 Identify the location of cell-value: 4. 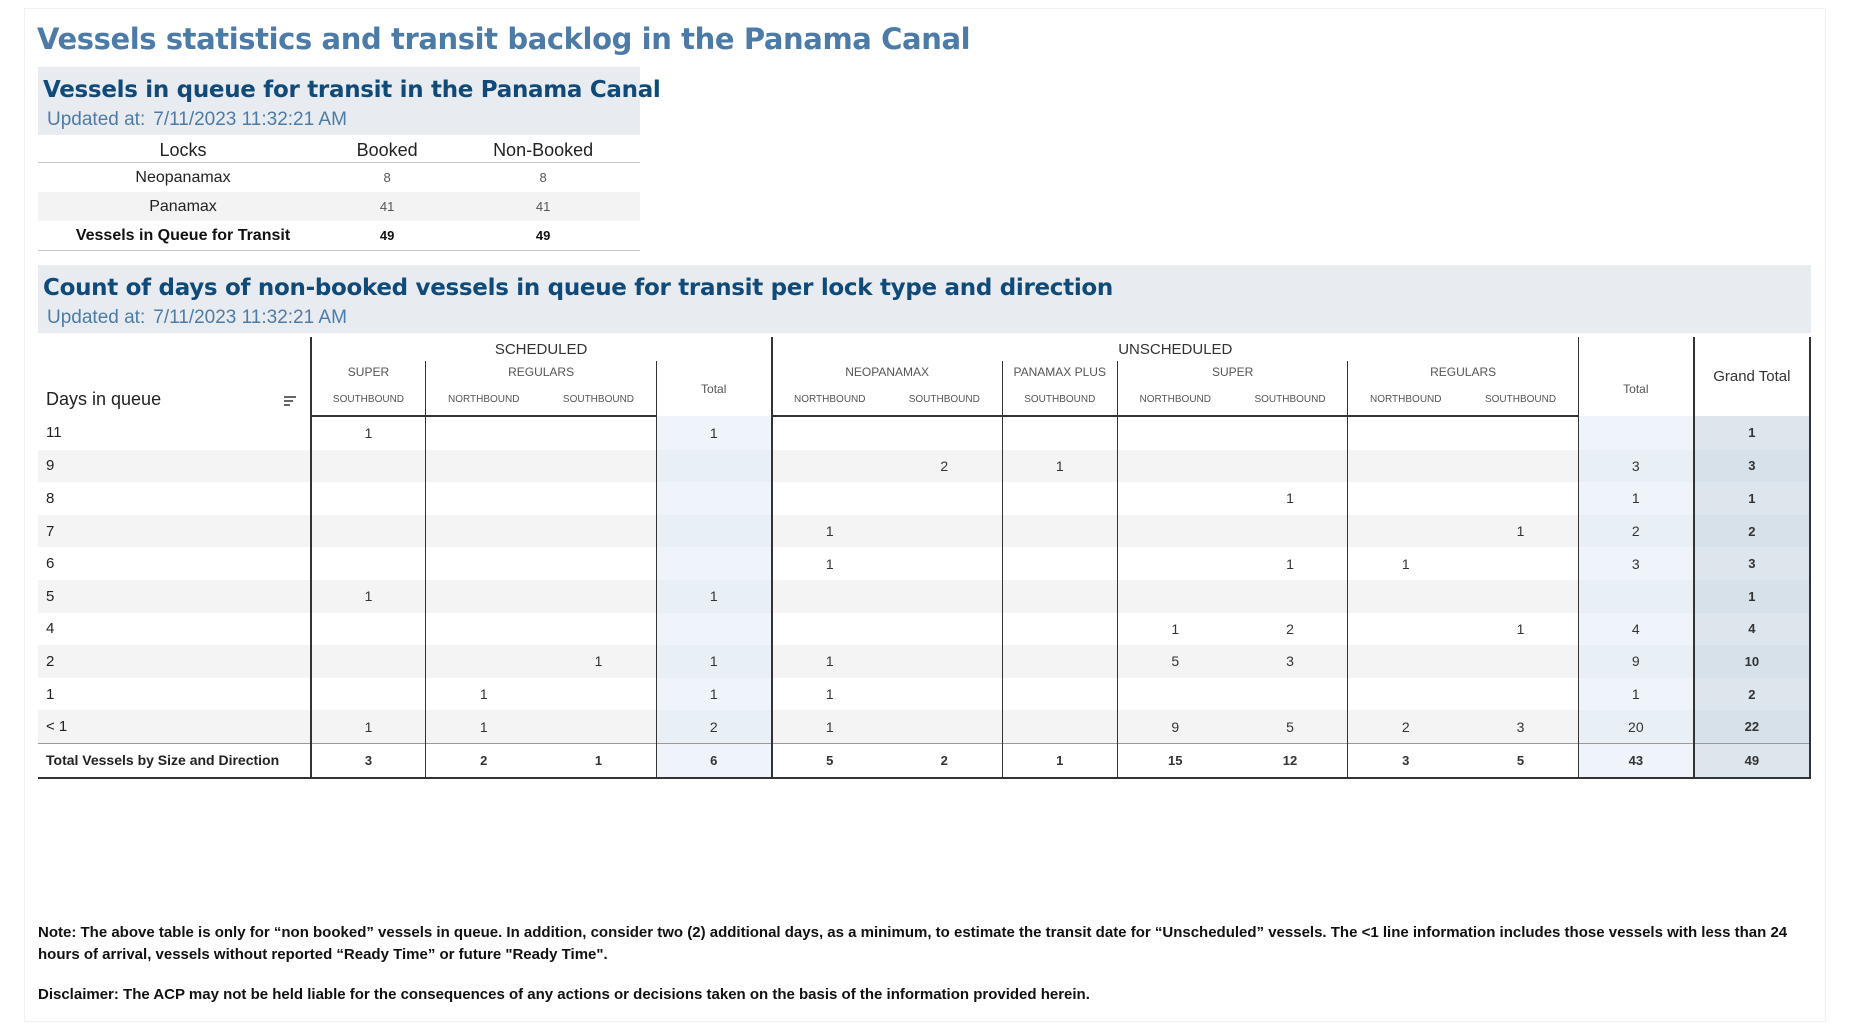
(1752, 629).